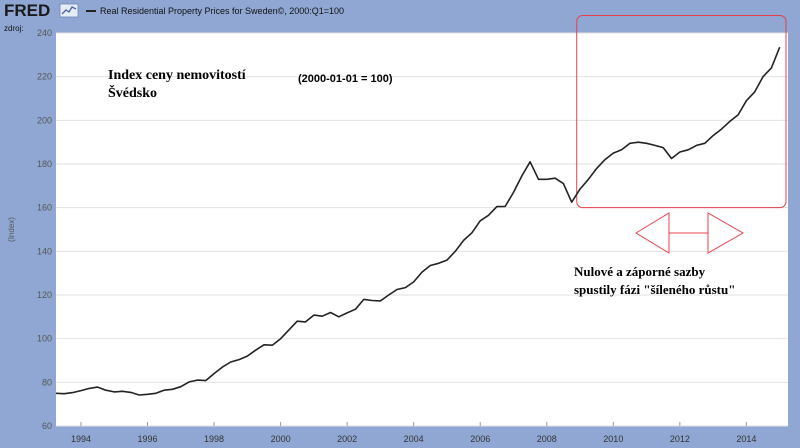 The image size is (800, 448). Describe the element at coordinates (81, 439) in the screenshot. I see `x-tick-label: 1994` at that location.